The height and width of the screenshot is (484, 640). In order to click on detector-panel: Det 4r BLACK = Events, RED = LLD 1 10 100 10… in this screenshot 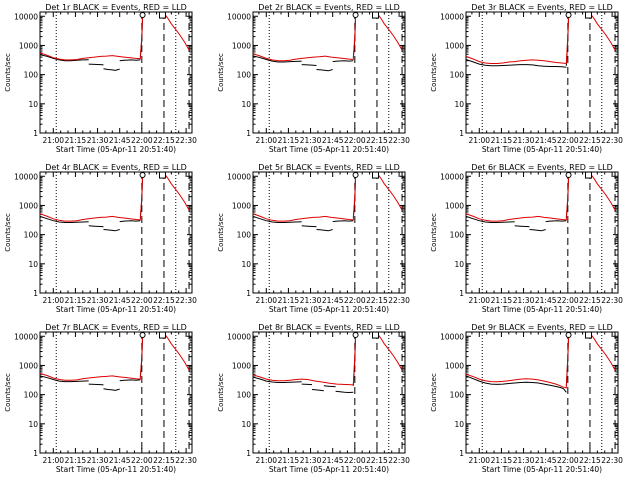, I will do `click(100, 238)`.